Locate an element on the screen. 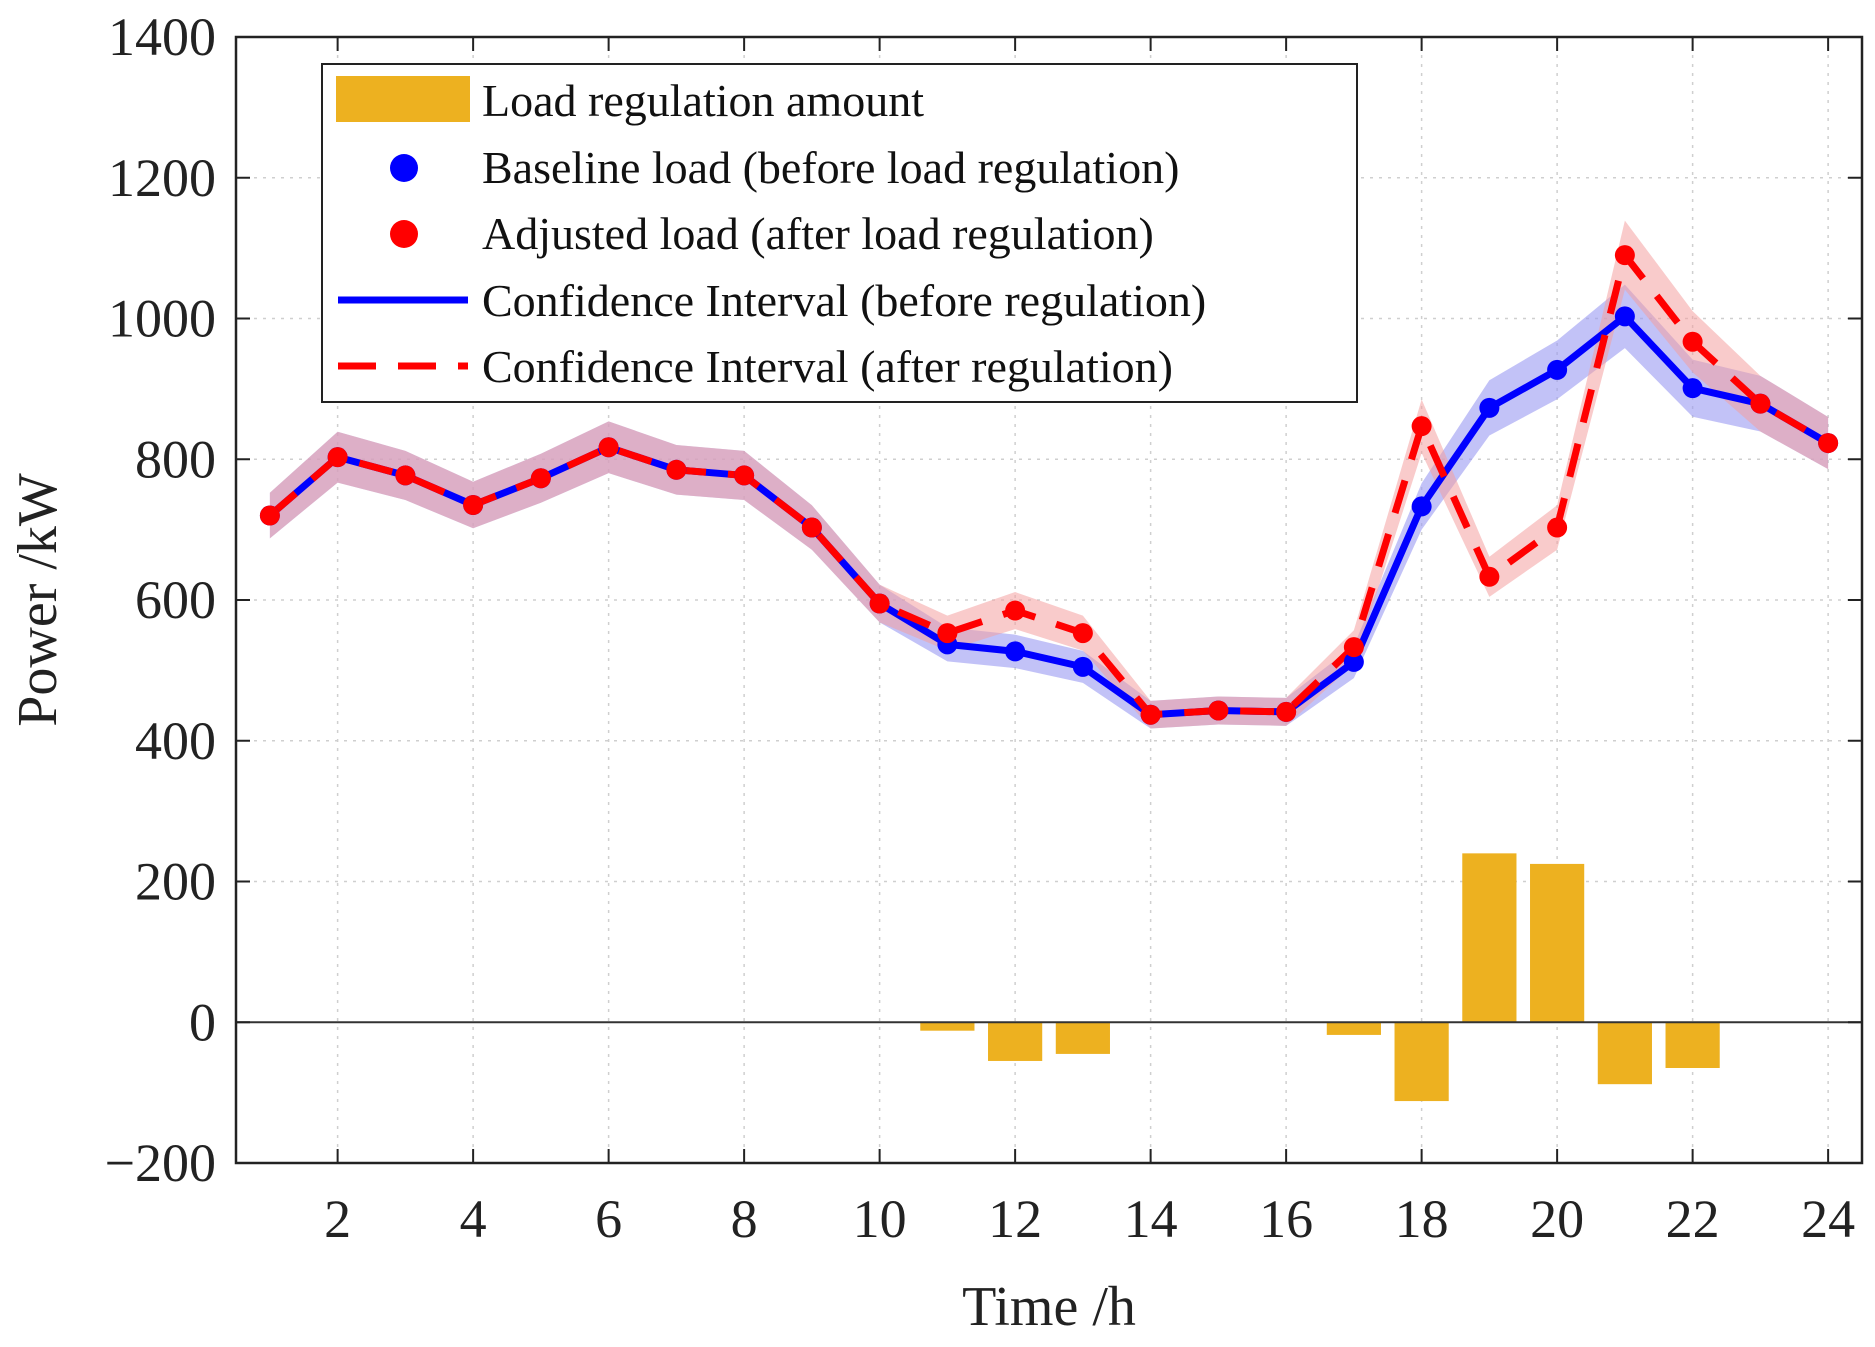  legend-swatch-adjusted-marker is located at coordinates (404, 234).